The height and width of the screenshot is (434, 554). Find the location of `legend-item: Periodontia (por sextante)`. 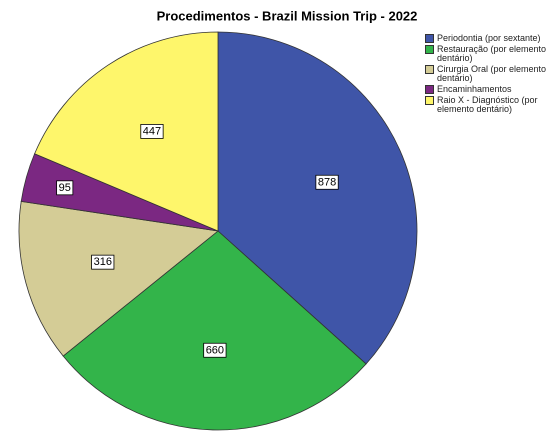

legend-item: Periodontia (por sextante) is located at coordinates (489, 38).